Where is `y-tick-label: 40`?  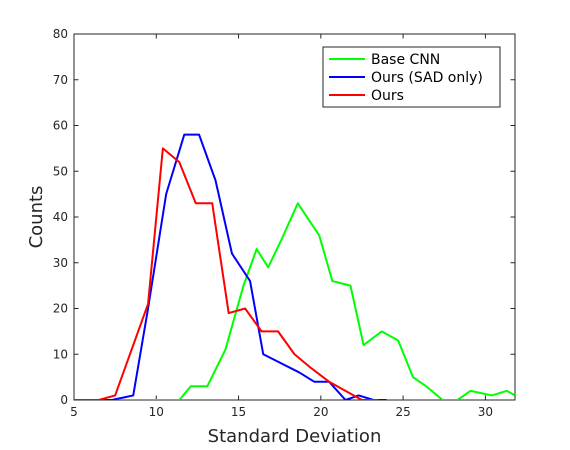 y-tick-label: 40 is located at coordinates (60, 217).